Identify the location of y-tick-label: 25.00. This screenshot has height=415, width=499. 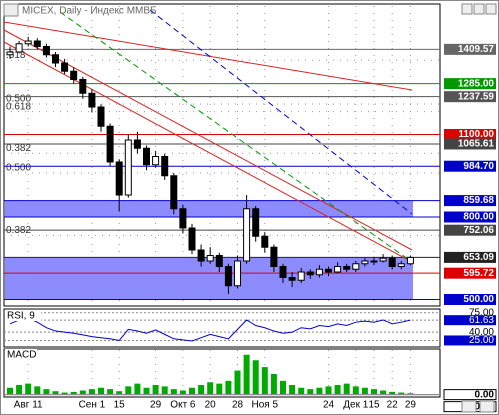
(481, 340).